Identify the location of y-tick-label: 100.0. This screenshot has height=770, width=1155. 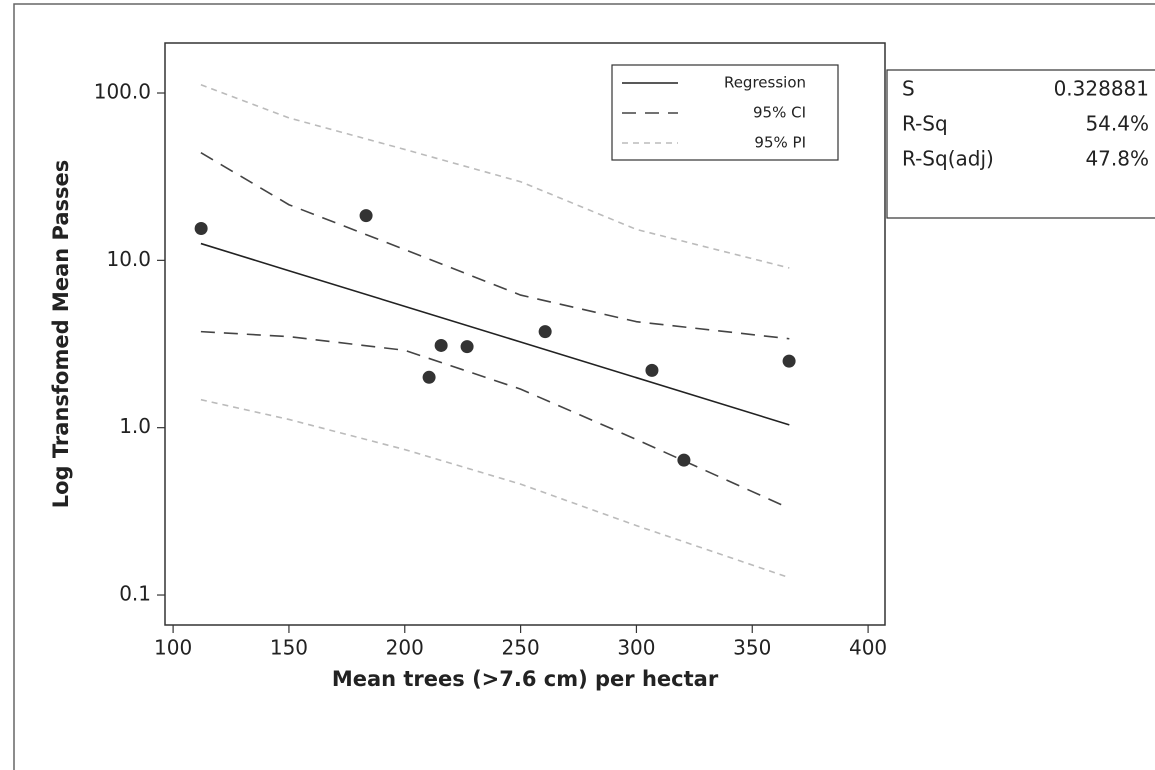
(122, 92).